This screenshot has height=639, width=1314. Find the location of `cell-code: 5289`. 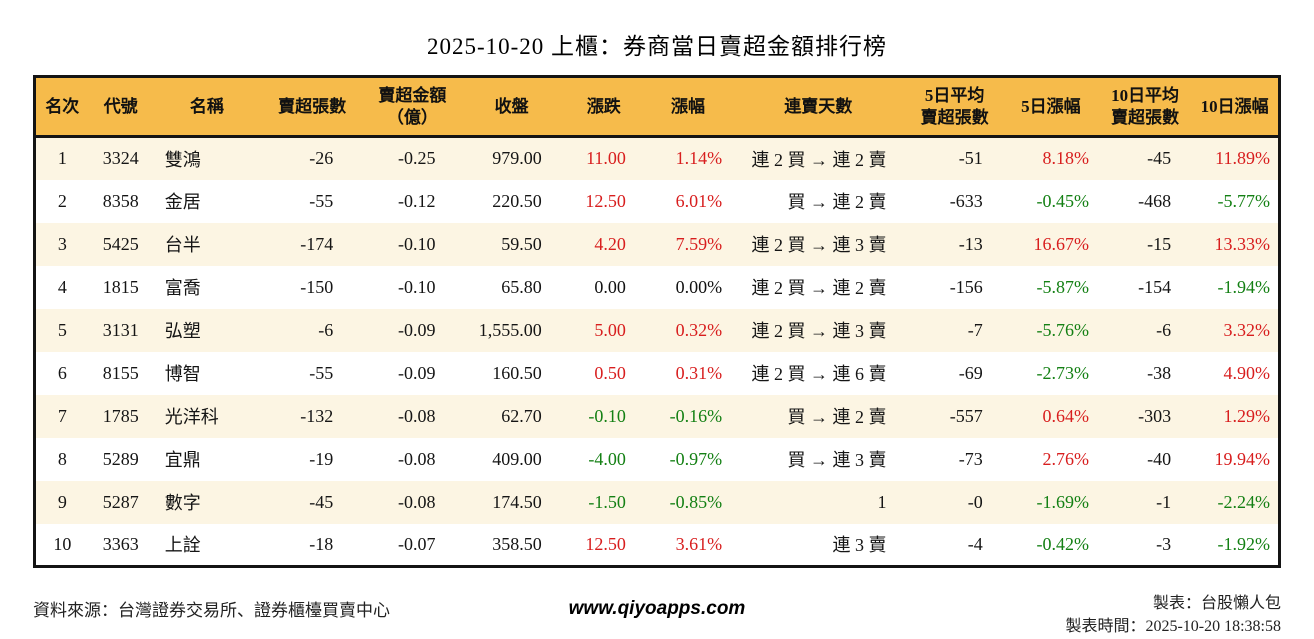

cell-code: 5289 is located at coordinates (120, 459).